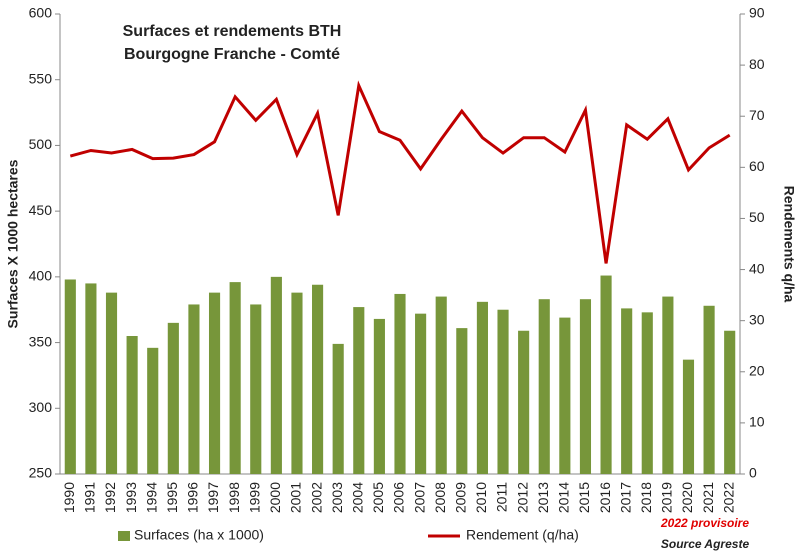 Image resolution: width=800 pixels, height=559 pixels. I want to click on x-tick-label: 1994, so click(151, 497).